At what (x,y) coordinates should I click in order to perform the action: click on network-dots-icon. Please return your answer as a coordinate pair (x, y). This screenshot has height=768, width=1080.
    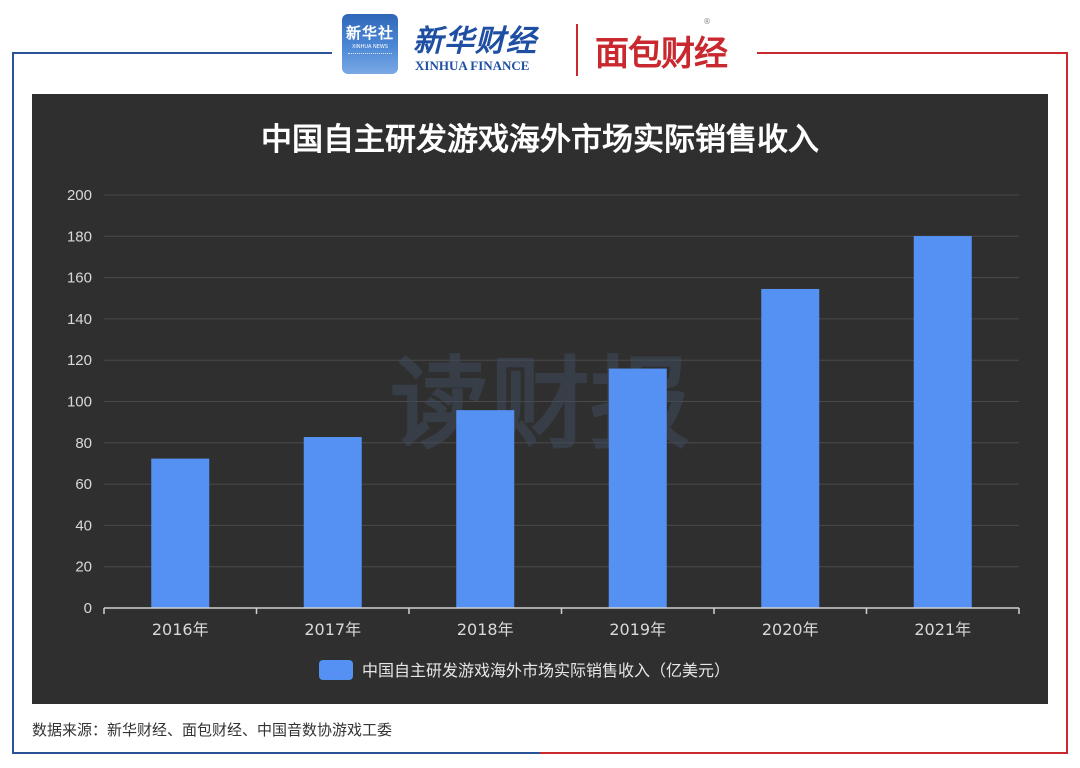
    Looking at the image, I should click on (370, 60).